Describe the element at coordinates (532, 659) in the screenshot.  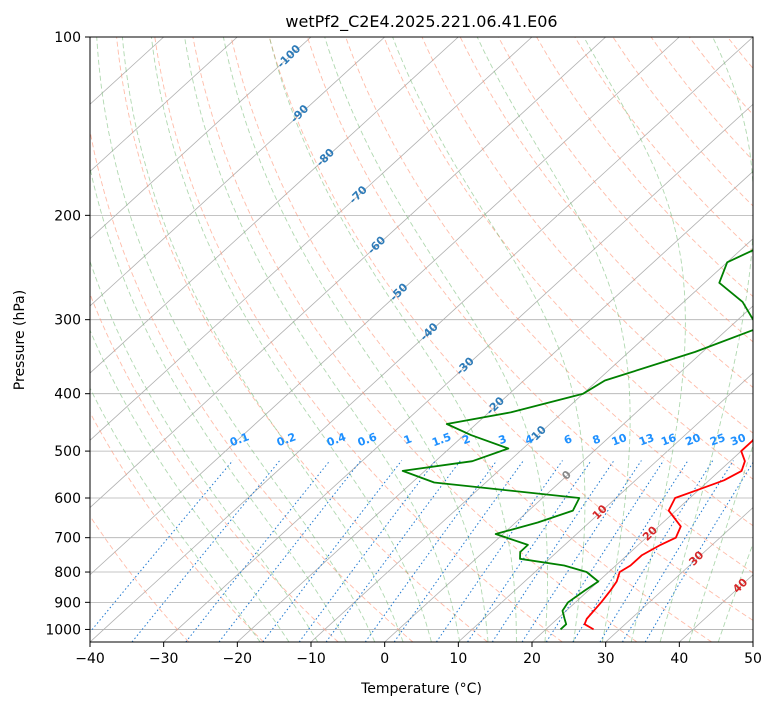
I see `x-tick-label: 20` at that location.